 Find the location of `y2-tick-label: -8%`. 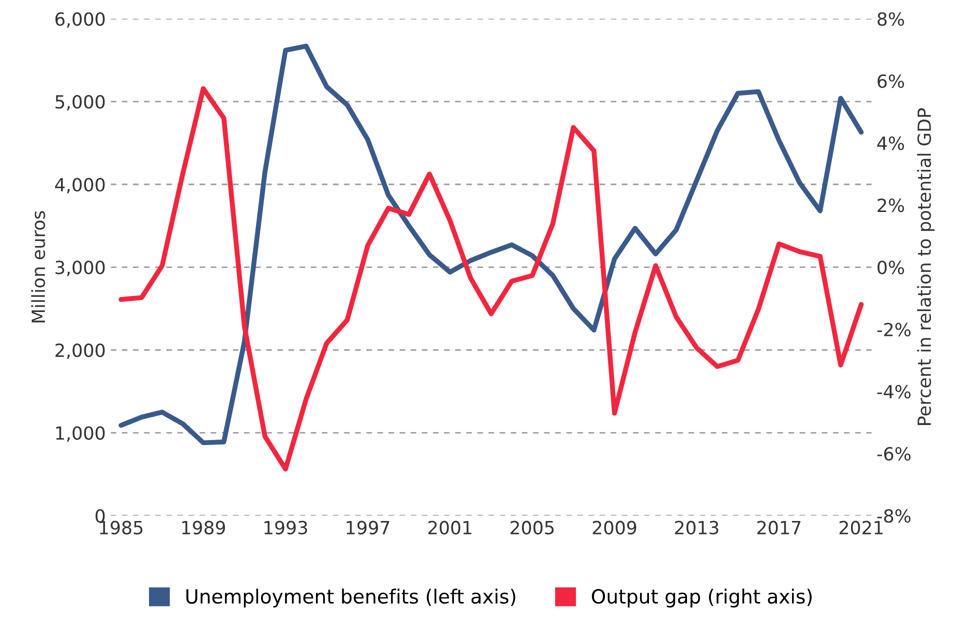

y2-tick-label: -8% is located at coordinates (894, 516).